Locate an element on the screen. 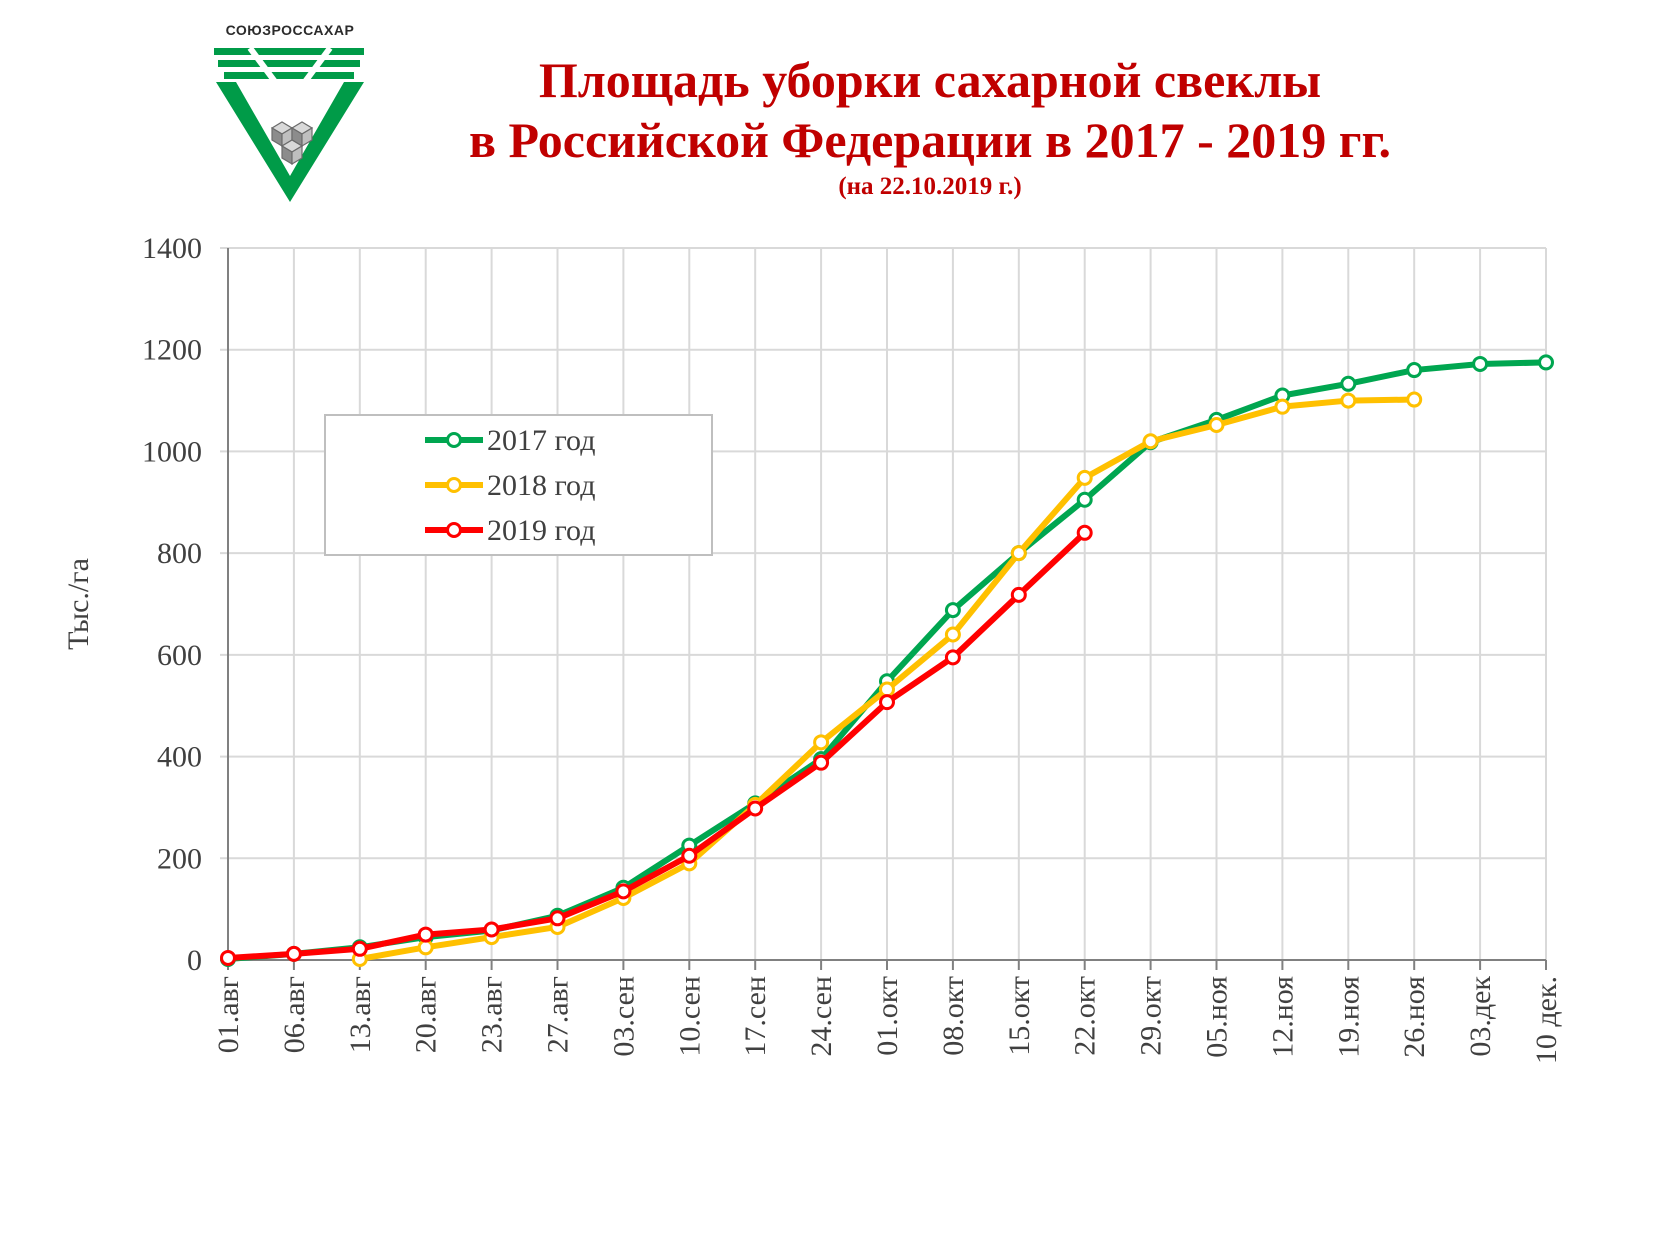 This screenshot has width=1667, height=1250. x-tick-label: 01.окт is located at coordinates (887, 1016).